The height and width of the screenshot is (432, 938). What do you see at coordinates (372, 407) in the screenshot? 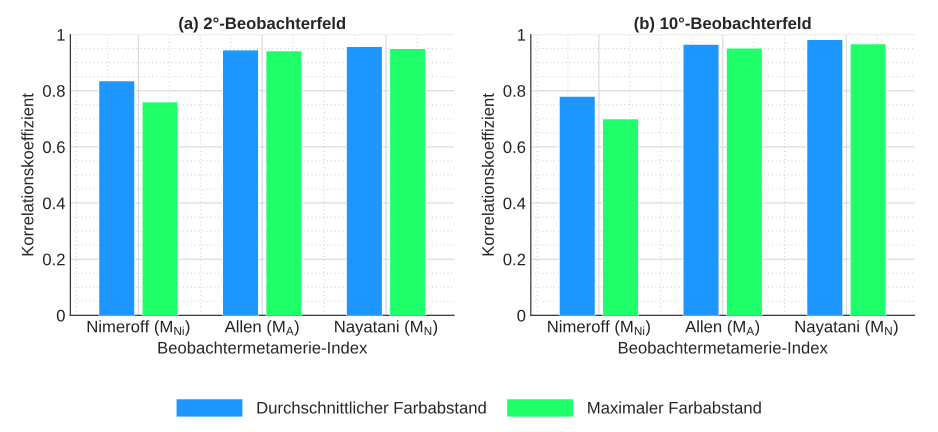
I see `legend-label: Durchschnittlicher Farbabstand` at bounding box center [372, 407].